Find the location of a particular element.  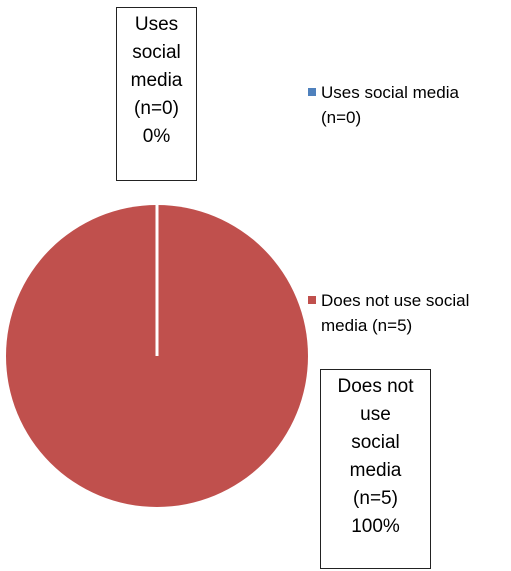

legend-item-does-not-use-social-media: Does not use social media (n=5) is located at coordinates (409, 314).